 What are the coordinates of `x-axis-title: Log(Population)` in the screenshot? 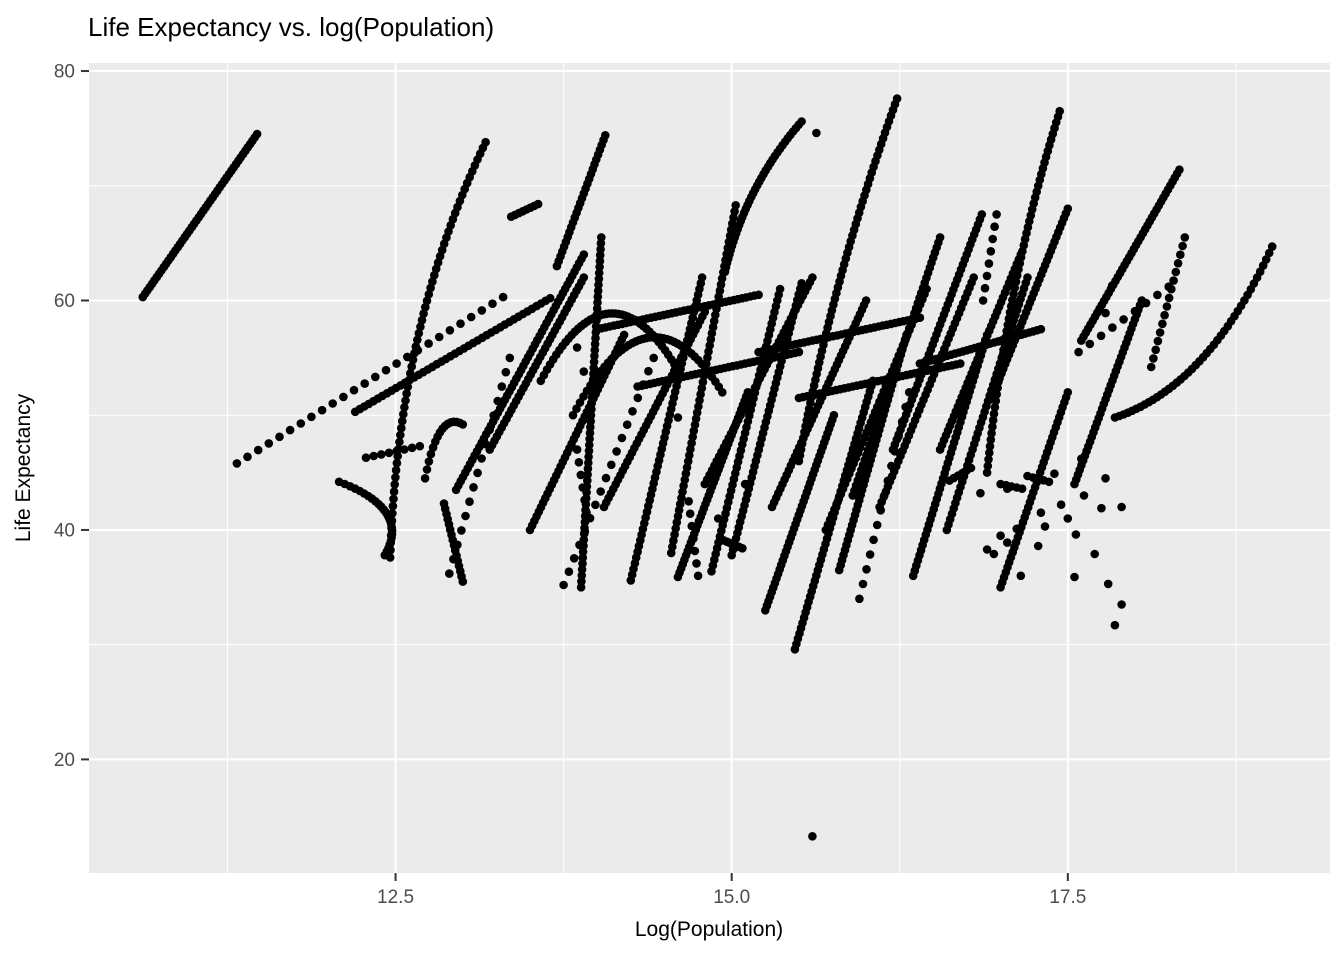 It's located at (709, 929).